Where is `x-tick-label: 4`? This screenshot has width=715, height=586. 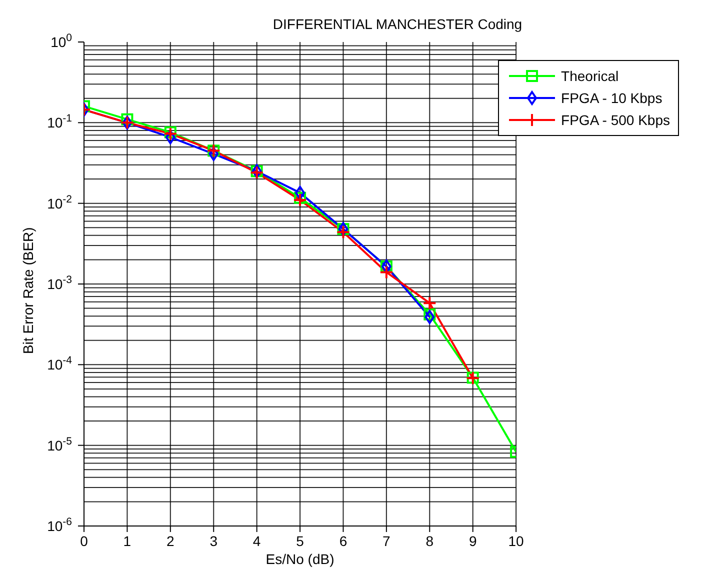 x-tick-label: 4 is located at coordinates (256, 541).